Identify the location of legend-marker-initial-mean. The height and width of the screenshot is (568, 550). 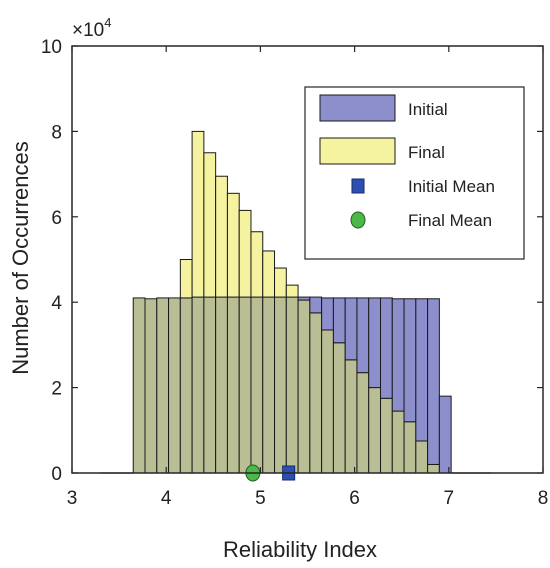
(358, 186).